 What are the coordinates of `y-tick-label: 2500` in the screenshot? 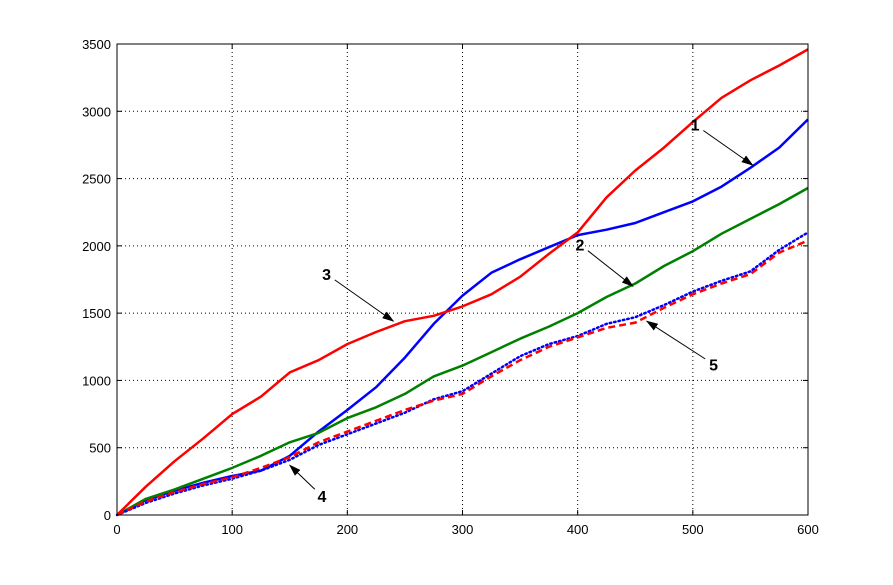 It's located at (96, 179).